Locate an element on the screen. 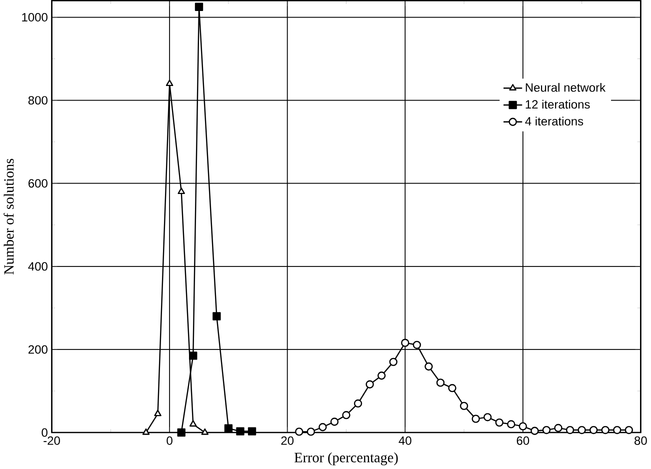 This screenshot has width=651, height=469. legend-label: 12 iterations is located at coordinates (558, 104).